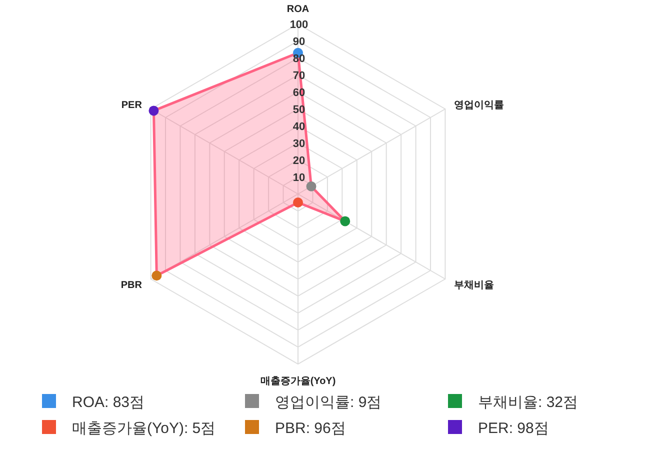 The height and width of the screenshot is (450, 650). What do you see at coordinates (298, 9) in the screenshot?
I see `spoke-label: ROA` at bounding box center [298, 9].